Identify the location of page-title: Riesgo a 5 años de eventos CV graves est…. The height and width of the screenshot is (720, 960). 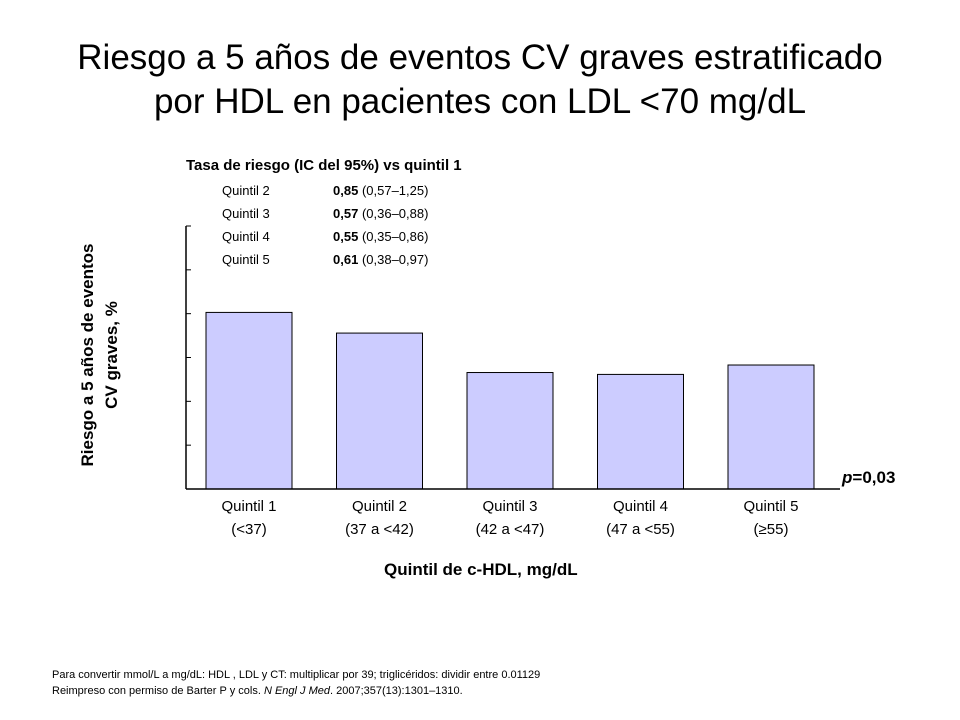
(480, 80).